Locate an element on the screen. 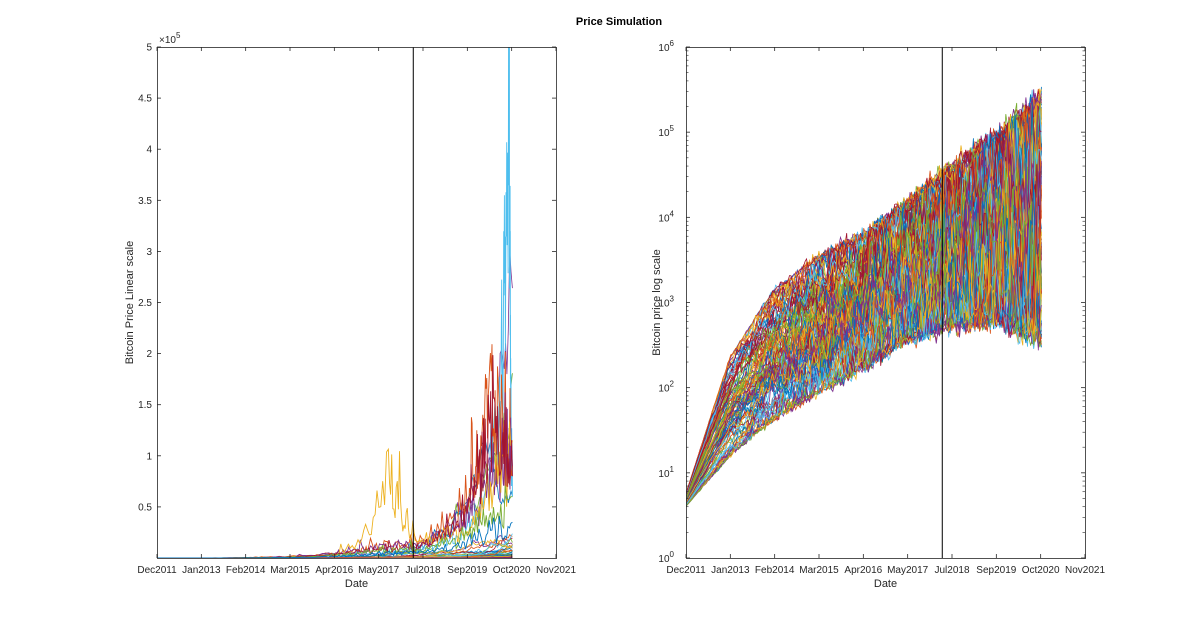 The width and height of the screenshot is (1200, 627). y-axis-label: Bitcoin Price Linear scale is located at coordinates (130, 303).